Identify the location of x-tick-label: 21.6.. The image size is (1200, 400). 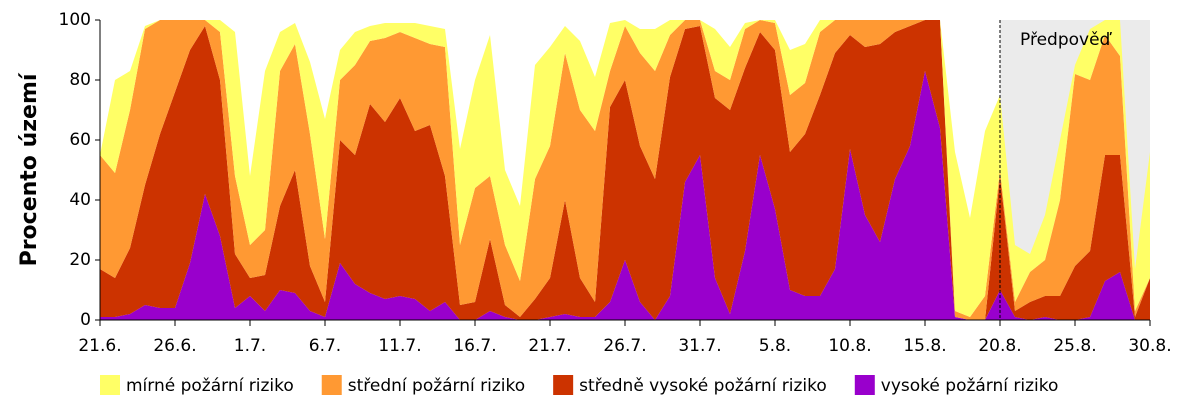
(99, 346).